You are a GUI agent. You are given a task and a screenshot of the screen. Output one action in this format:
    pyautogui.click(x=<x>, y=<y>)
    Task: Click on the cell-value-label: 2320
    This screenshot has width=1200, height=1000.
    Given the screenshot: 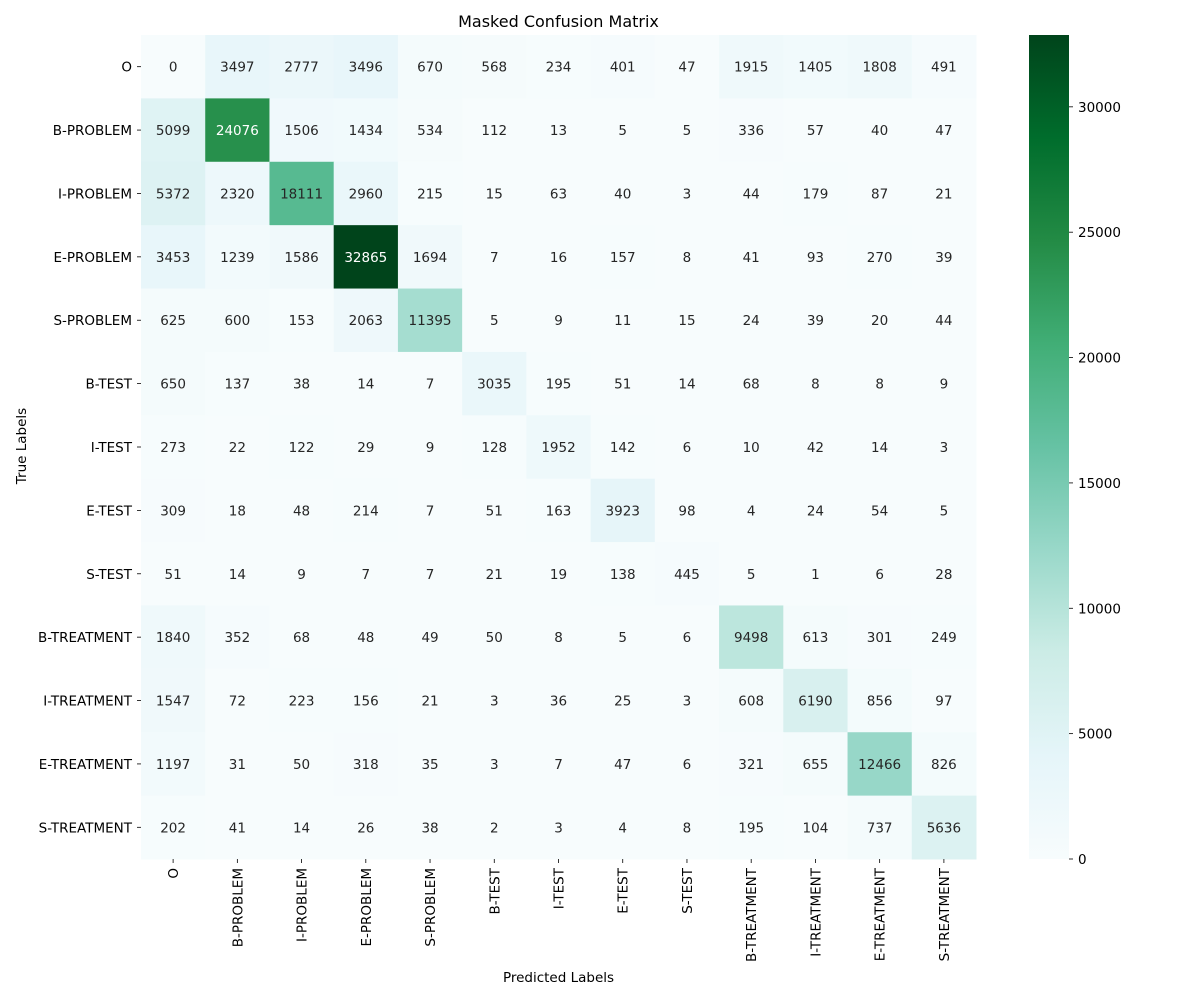 What is the action you would take?
    pyautogui.click(x=237, y=194)
    